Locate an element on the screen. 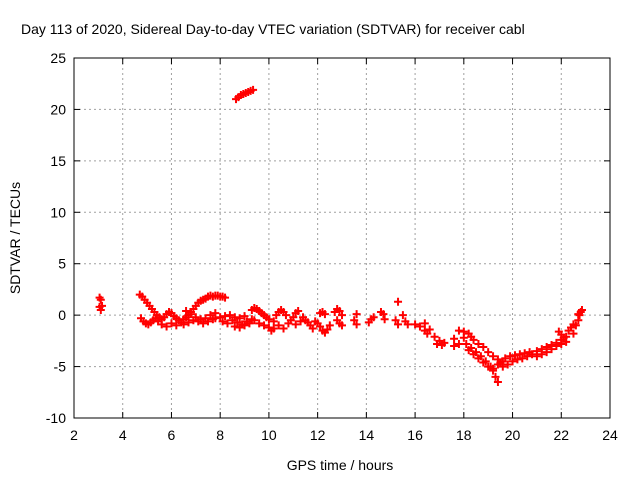  x-tick-label: 14 is located at coordinates (367, 435).